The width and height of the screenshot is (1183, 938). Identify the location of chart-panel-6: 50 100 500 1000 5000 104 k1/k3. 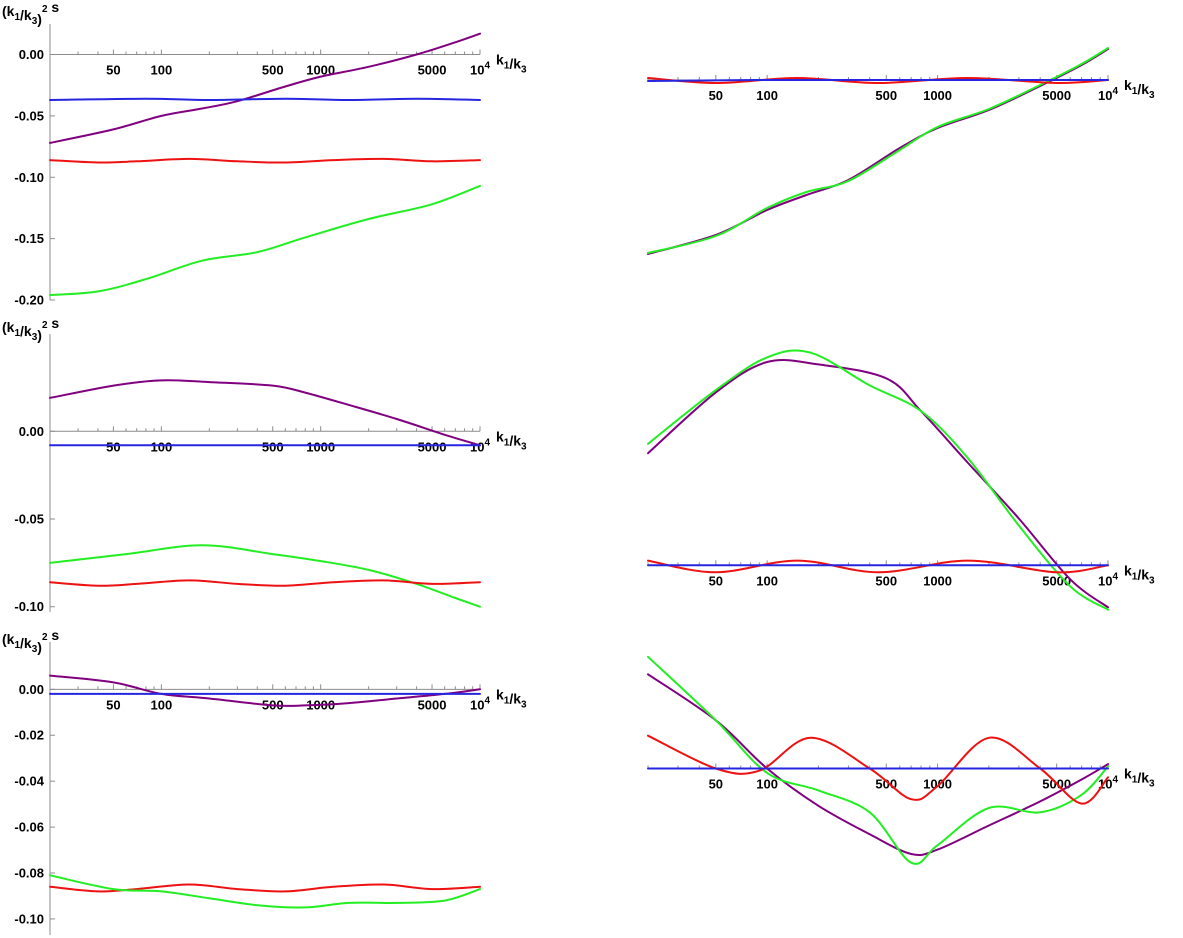
(901, 760).